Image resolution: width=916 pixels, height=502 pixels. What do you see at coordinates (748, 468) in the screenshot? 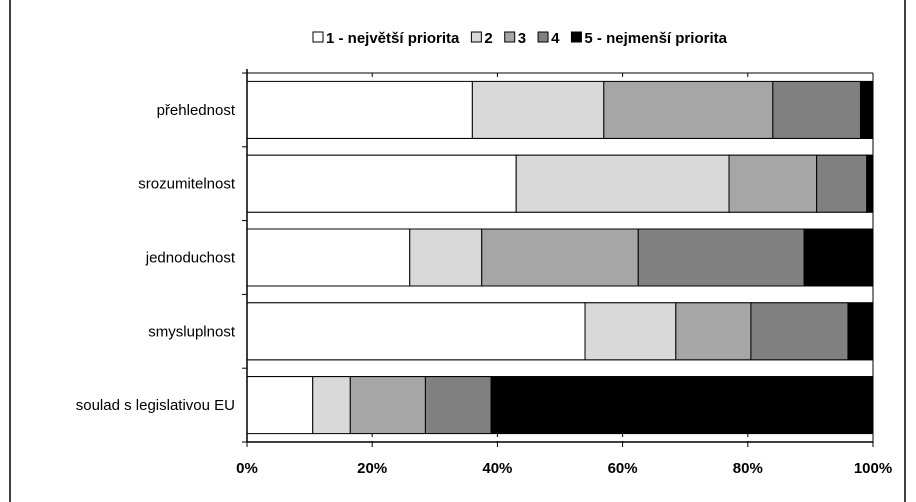
I see `x-tick-label: 80%` at bounding box center [748, 468].